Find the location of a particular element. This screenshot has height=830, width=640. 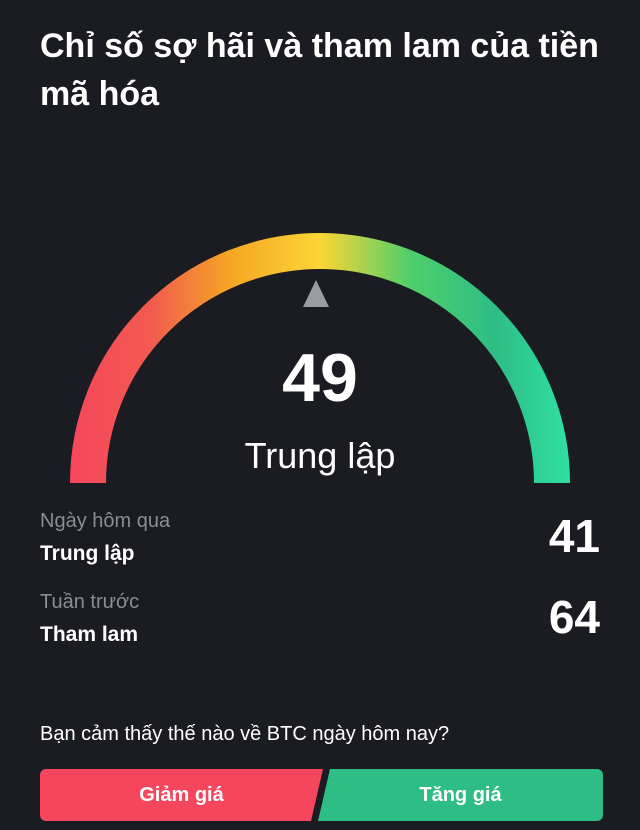

history-last-week-status: Tham lam is located at coordinates (89, 634).